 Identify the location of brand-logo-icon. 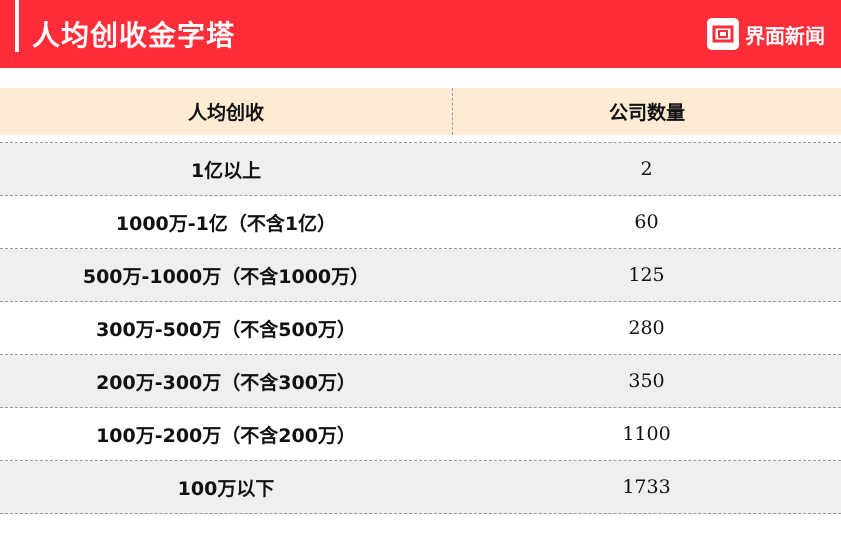
(723, 34).